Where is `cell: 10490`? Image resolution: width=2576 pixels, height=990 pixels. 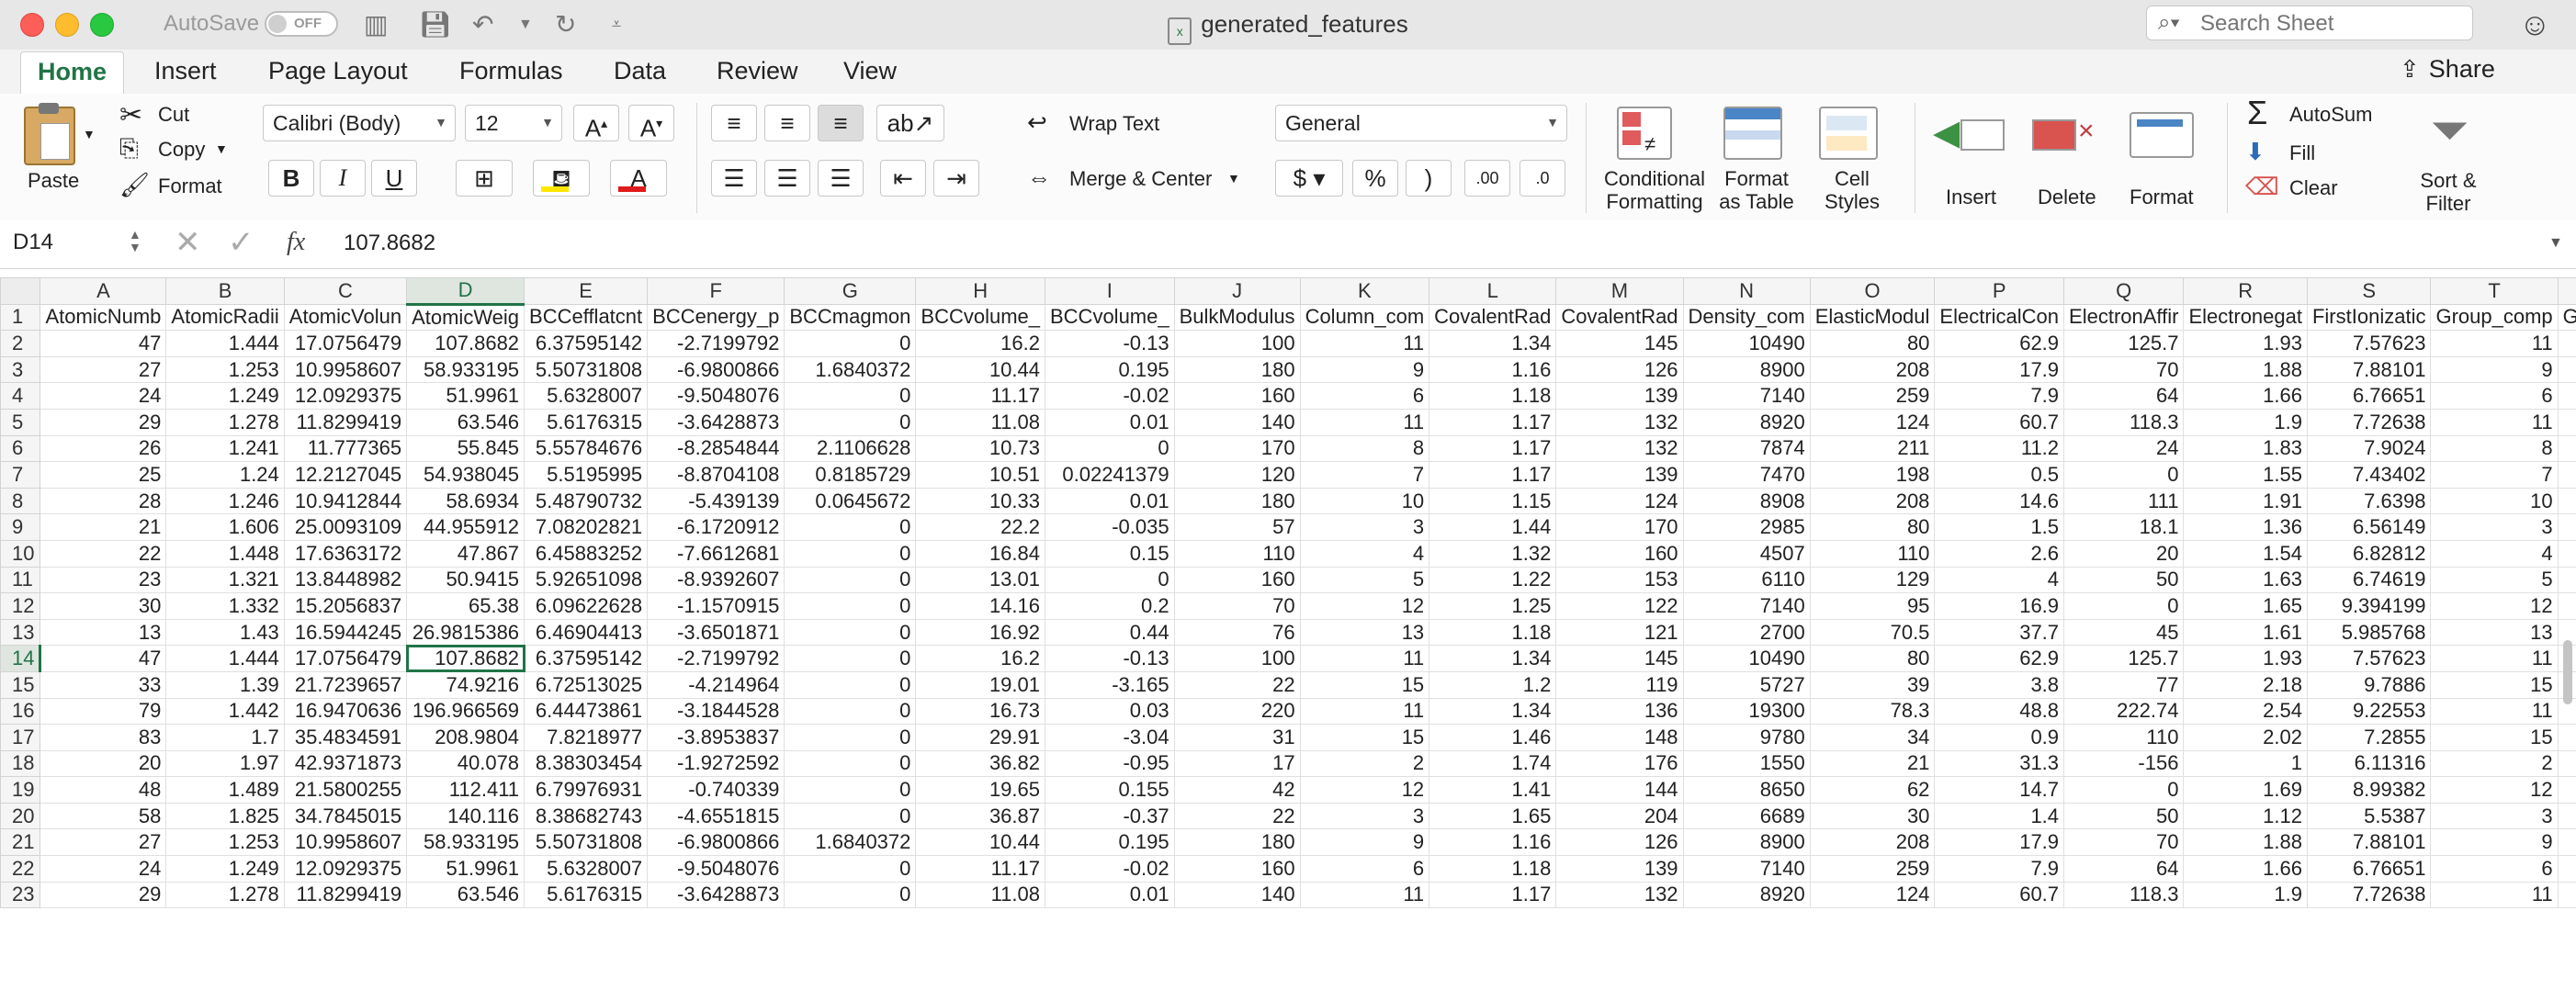 cell: 10490 is located at coordinates (1746, 343).